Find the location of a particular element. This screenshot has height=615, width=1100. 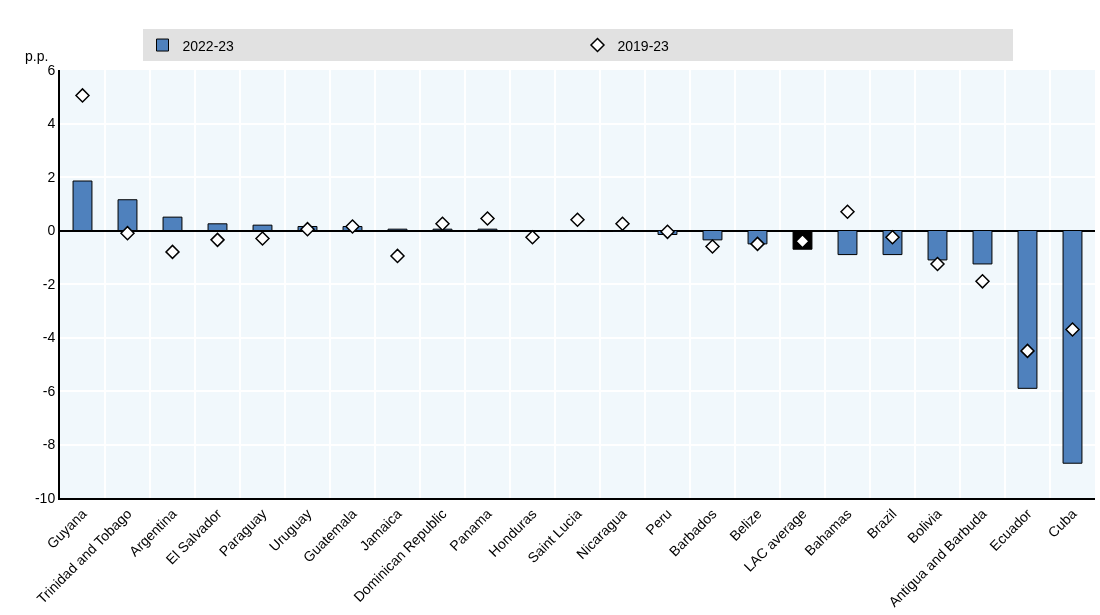

y-tick-label: 2 is located at coordinates (51, 176).